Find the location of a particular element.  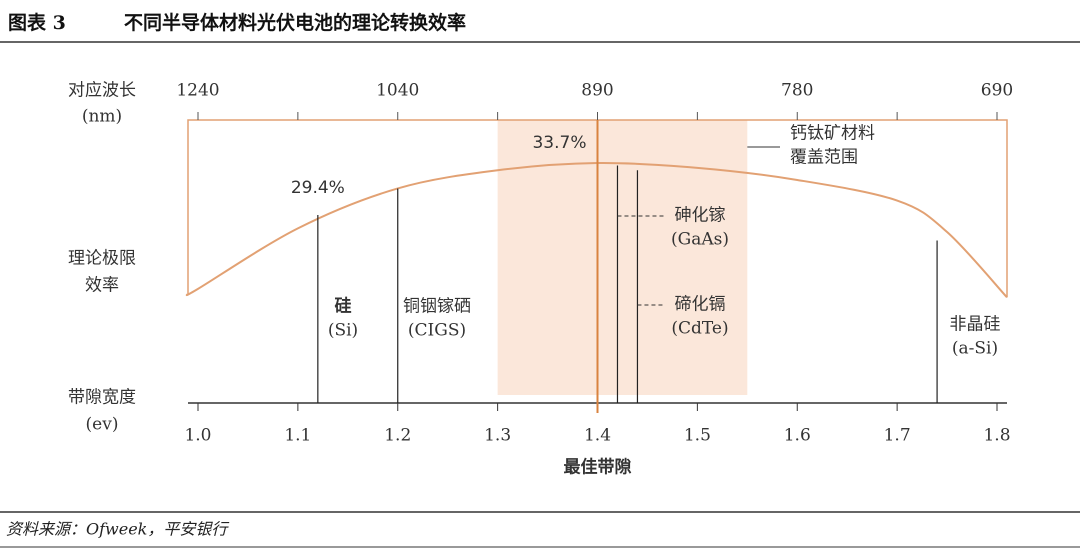

top-tick-label: 780 is located at coordinates (797, 91).